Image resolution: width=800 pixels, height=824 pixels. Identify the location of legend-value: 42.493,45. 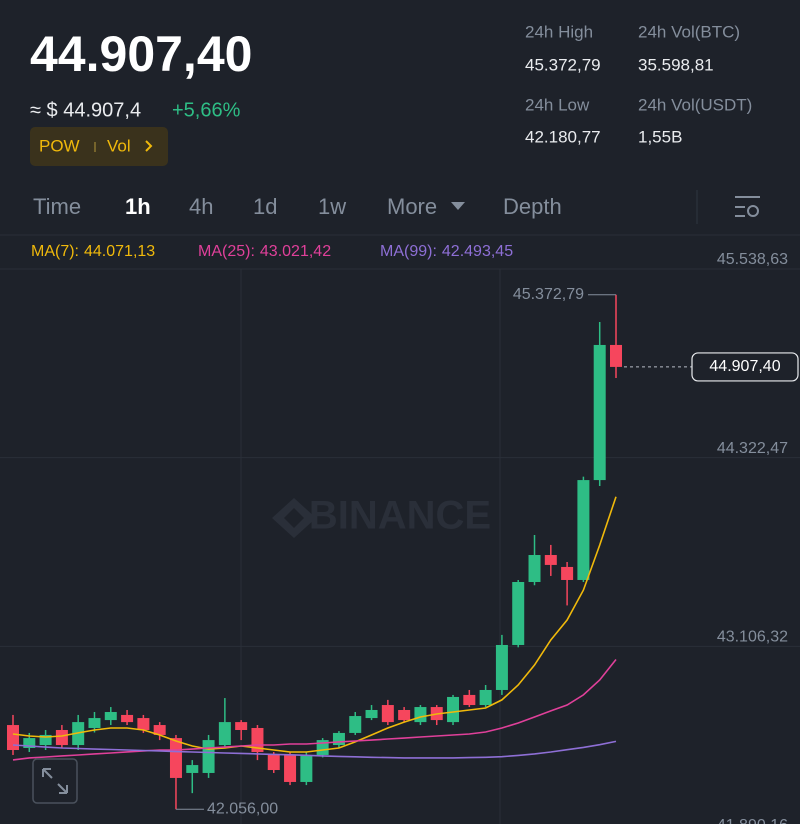
(477, 251).